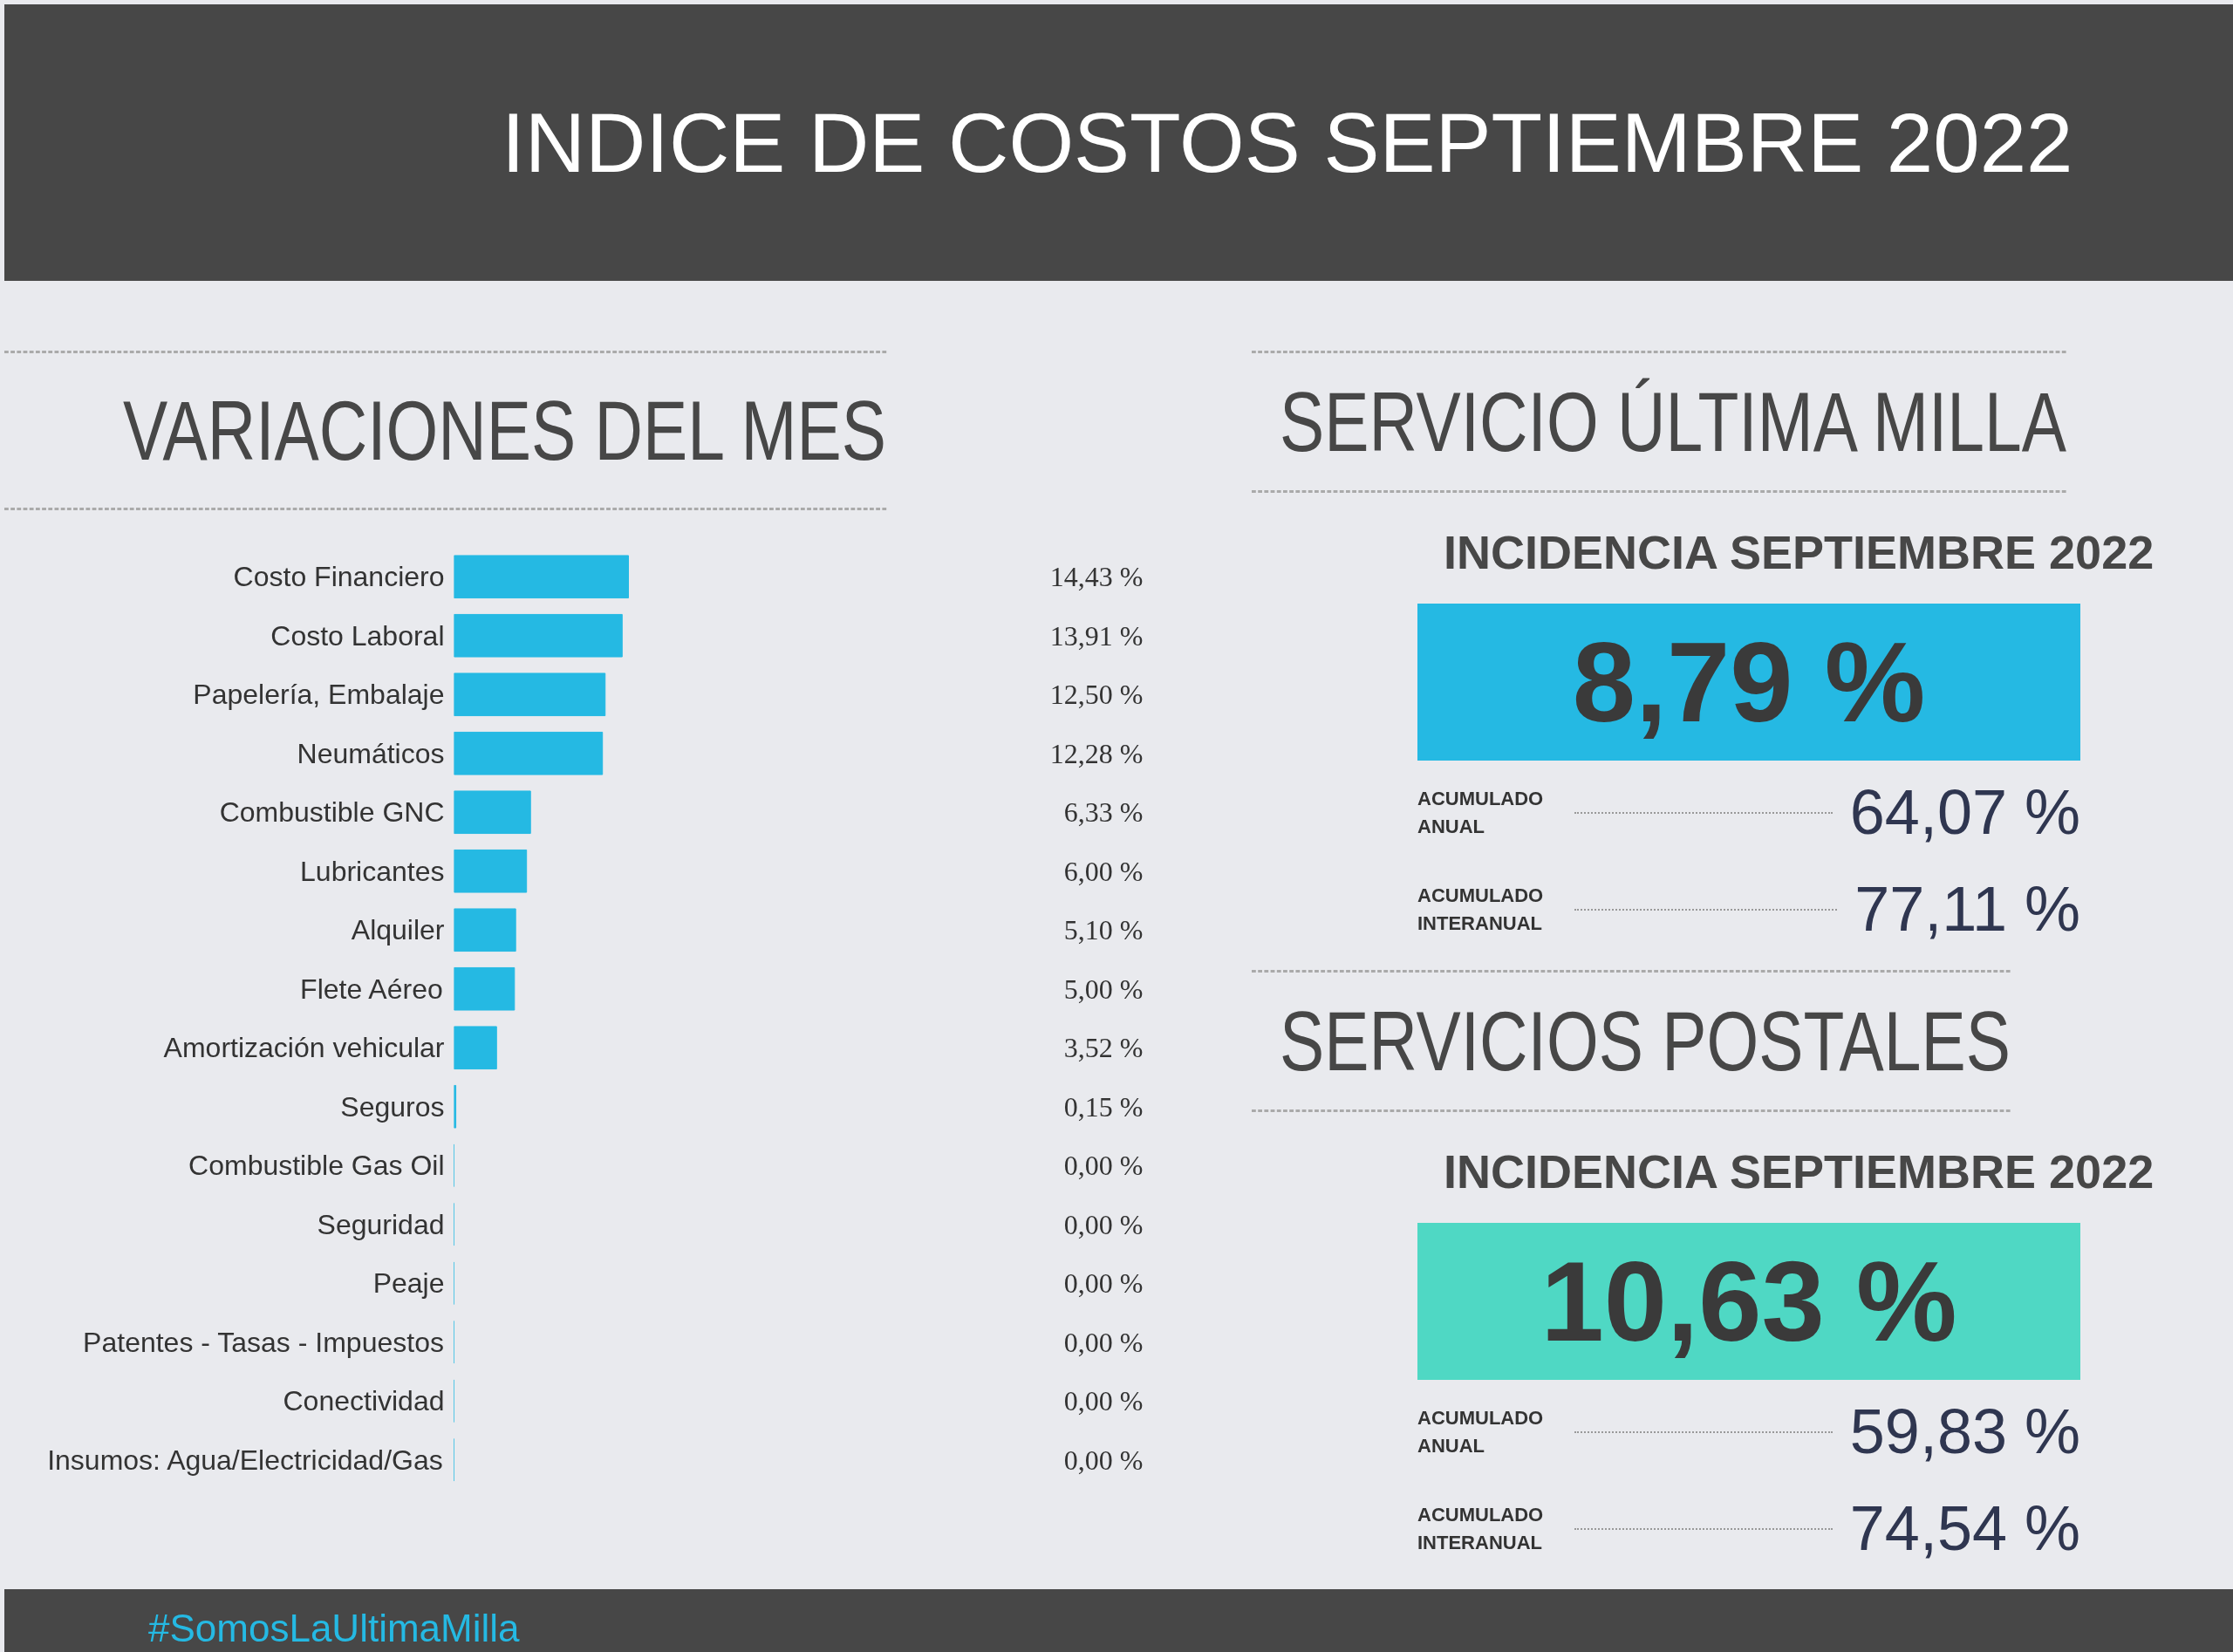 The width and height of the screenshot is (2233, 1652). I want to click on text: 64,07 %, so click(1964, 812).